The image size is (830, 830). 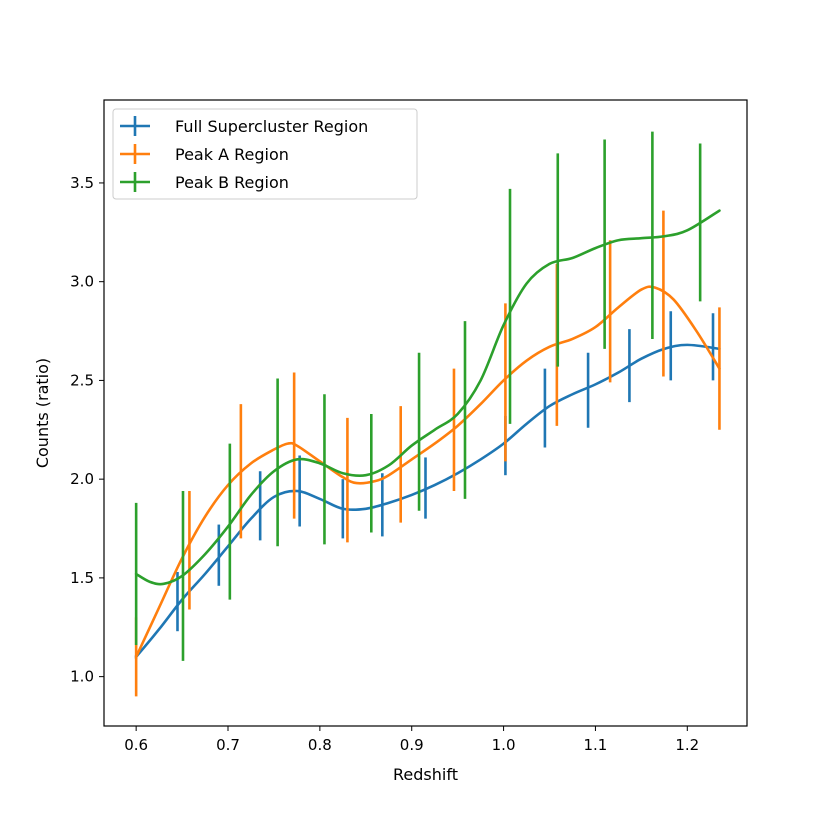 What do you see at coordinates (271, 126) in the screenshot?
I see `legend-label: Full Supercluster Region` at bounding box center [271, 126].